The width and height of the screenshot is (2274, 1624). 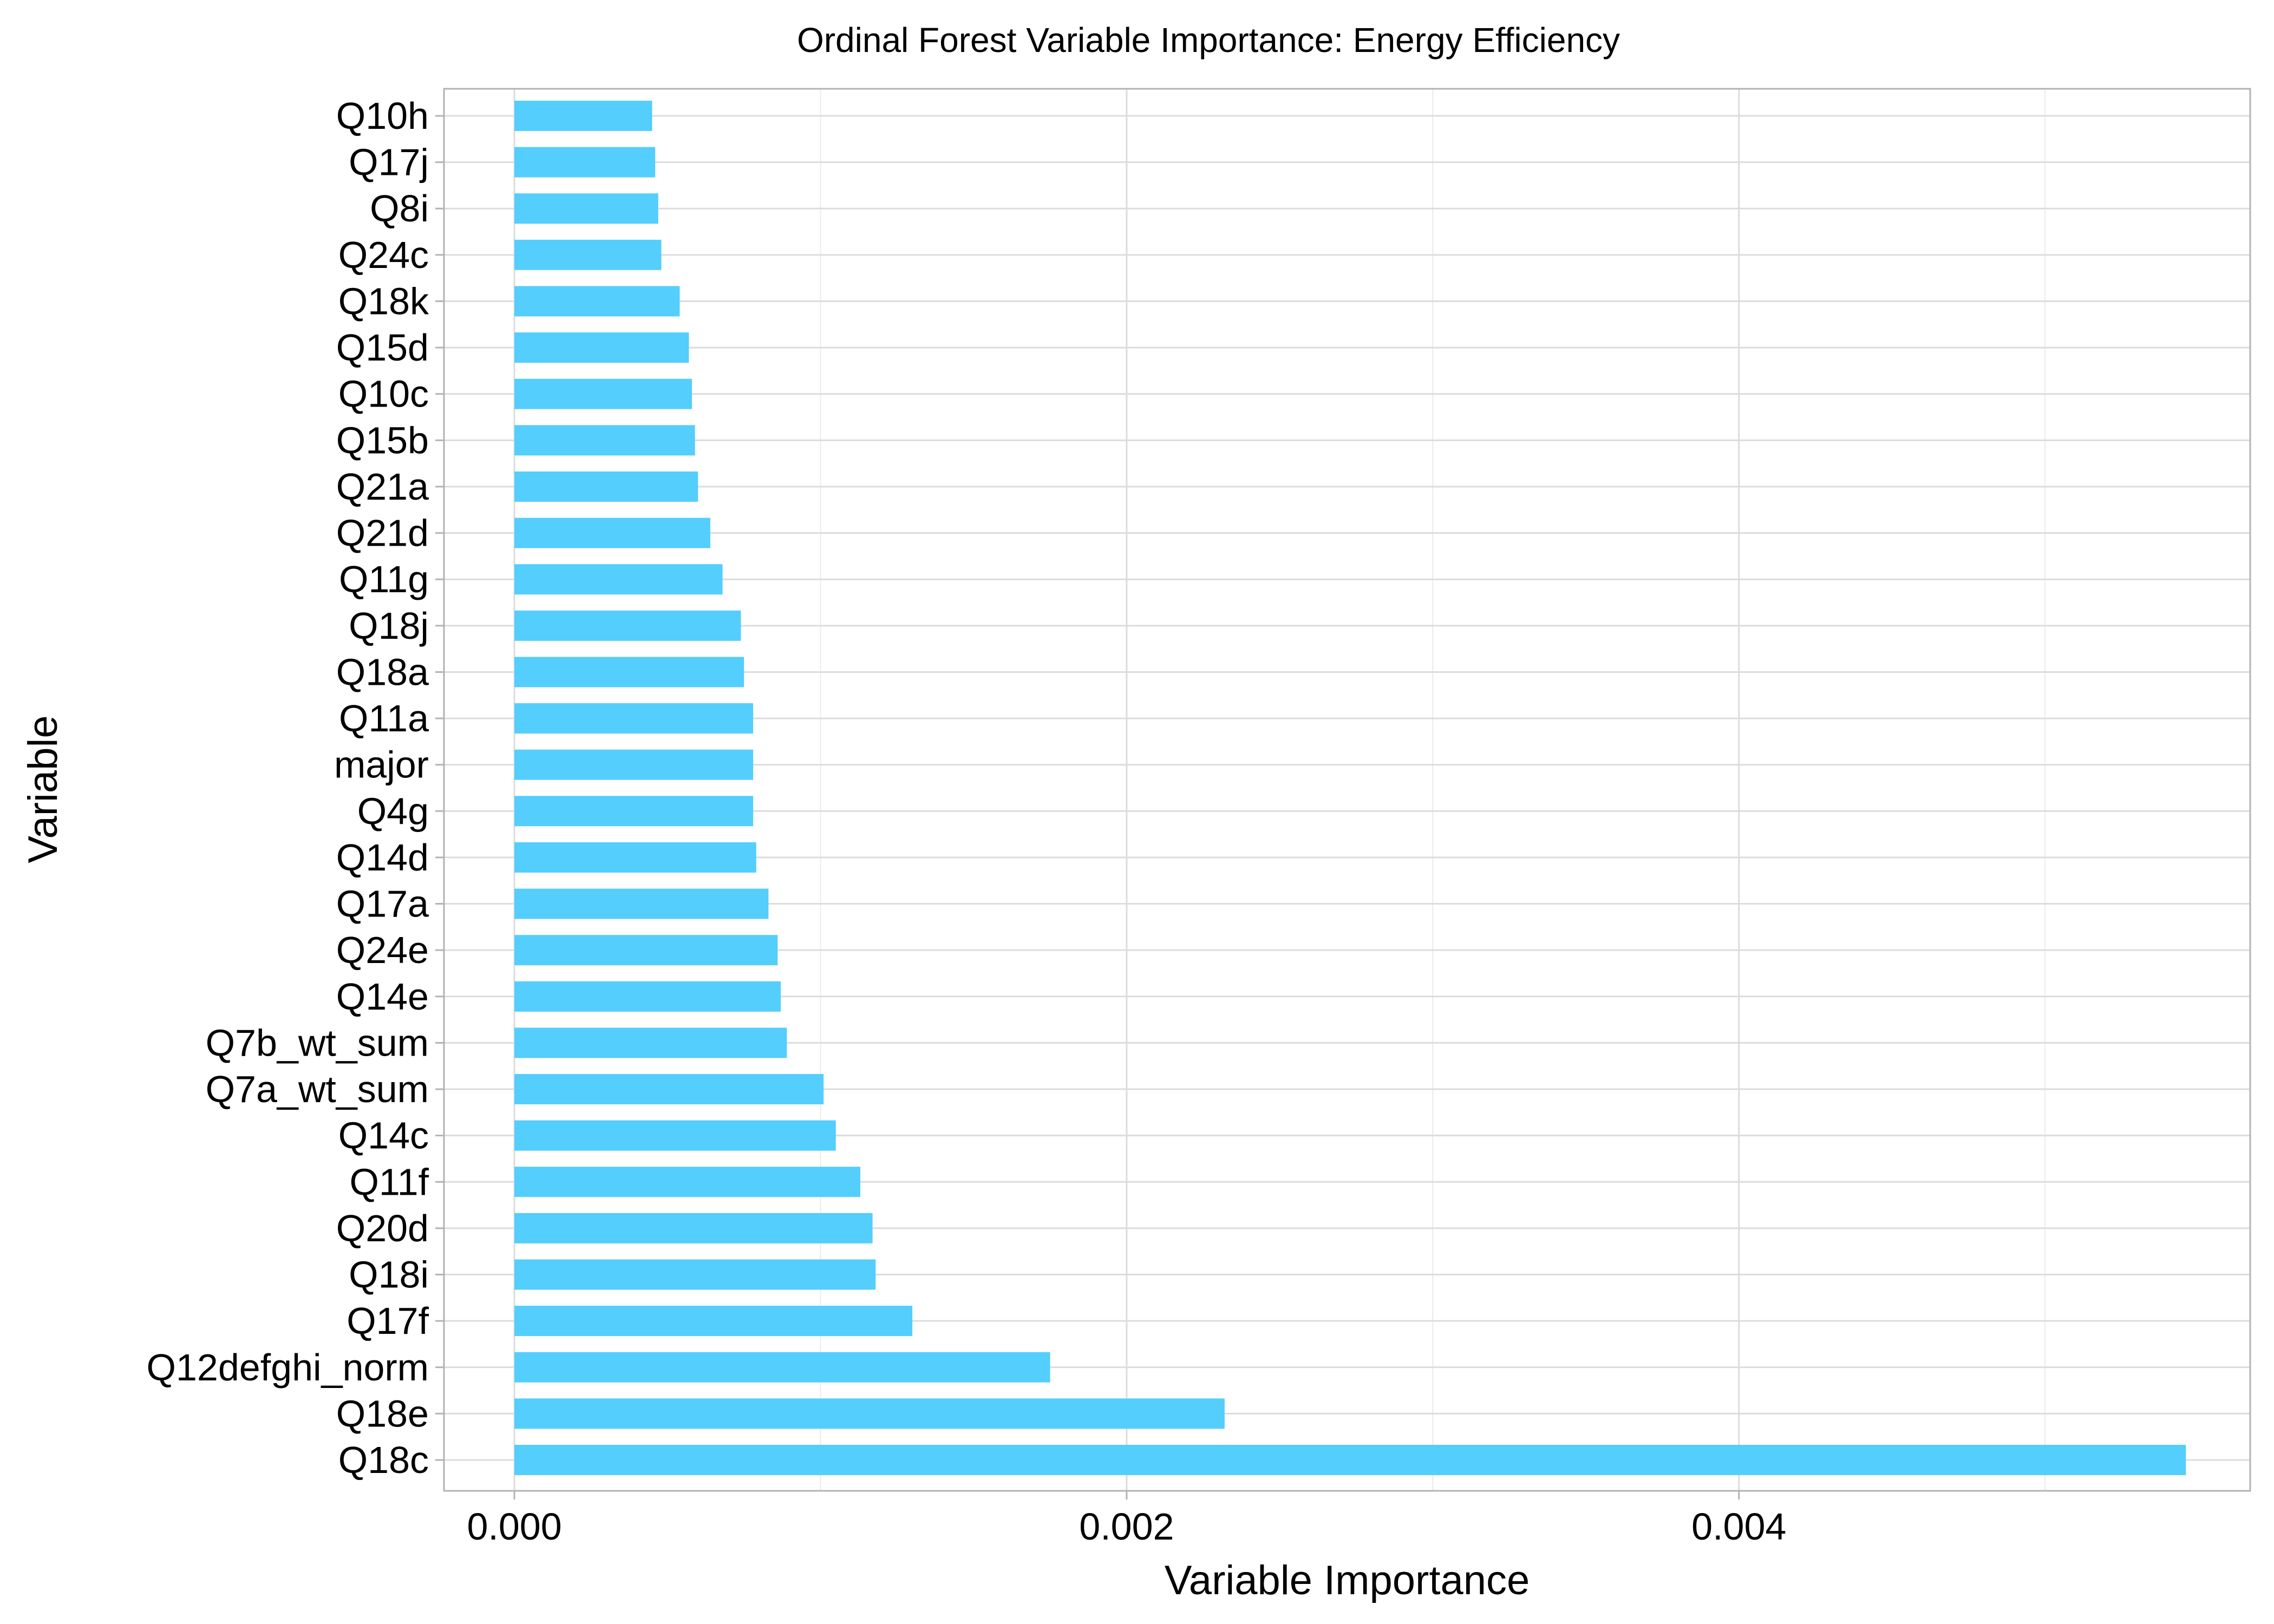 What do you see at coordinates (597, 301) in the screenshot?
I see `bar-Q18k` at bounding box center [597, 301].